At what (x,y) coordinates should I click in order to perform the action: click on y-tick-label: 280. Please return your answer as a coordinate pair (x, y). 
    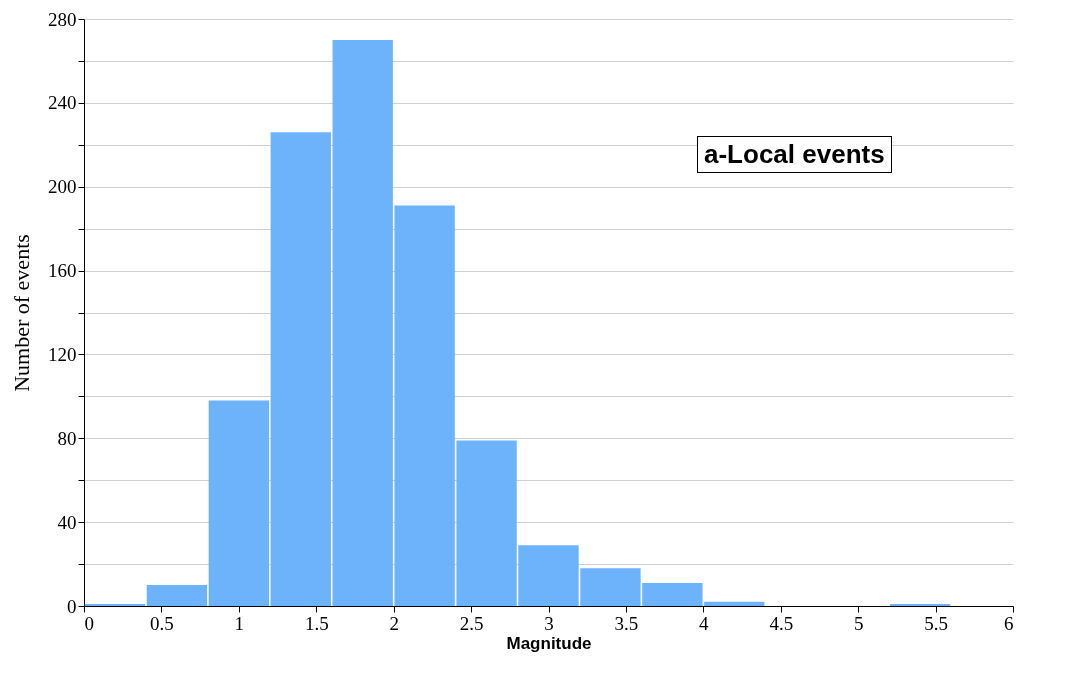
    Looking at the image, I should click on (62, 19).